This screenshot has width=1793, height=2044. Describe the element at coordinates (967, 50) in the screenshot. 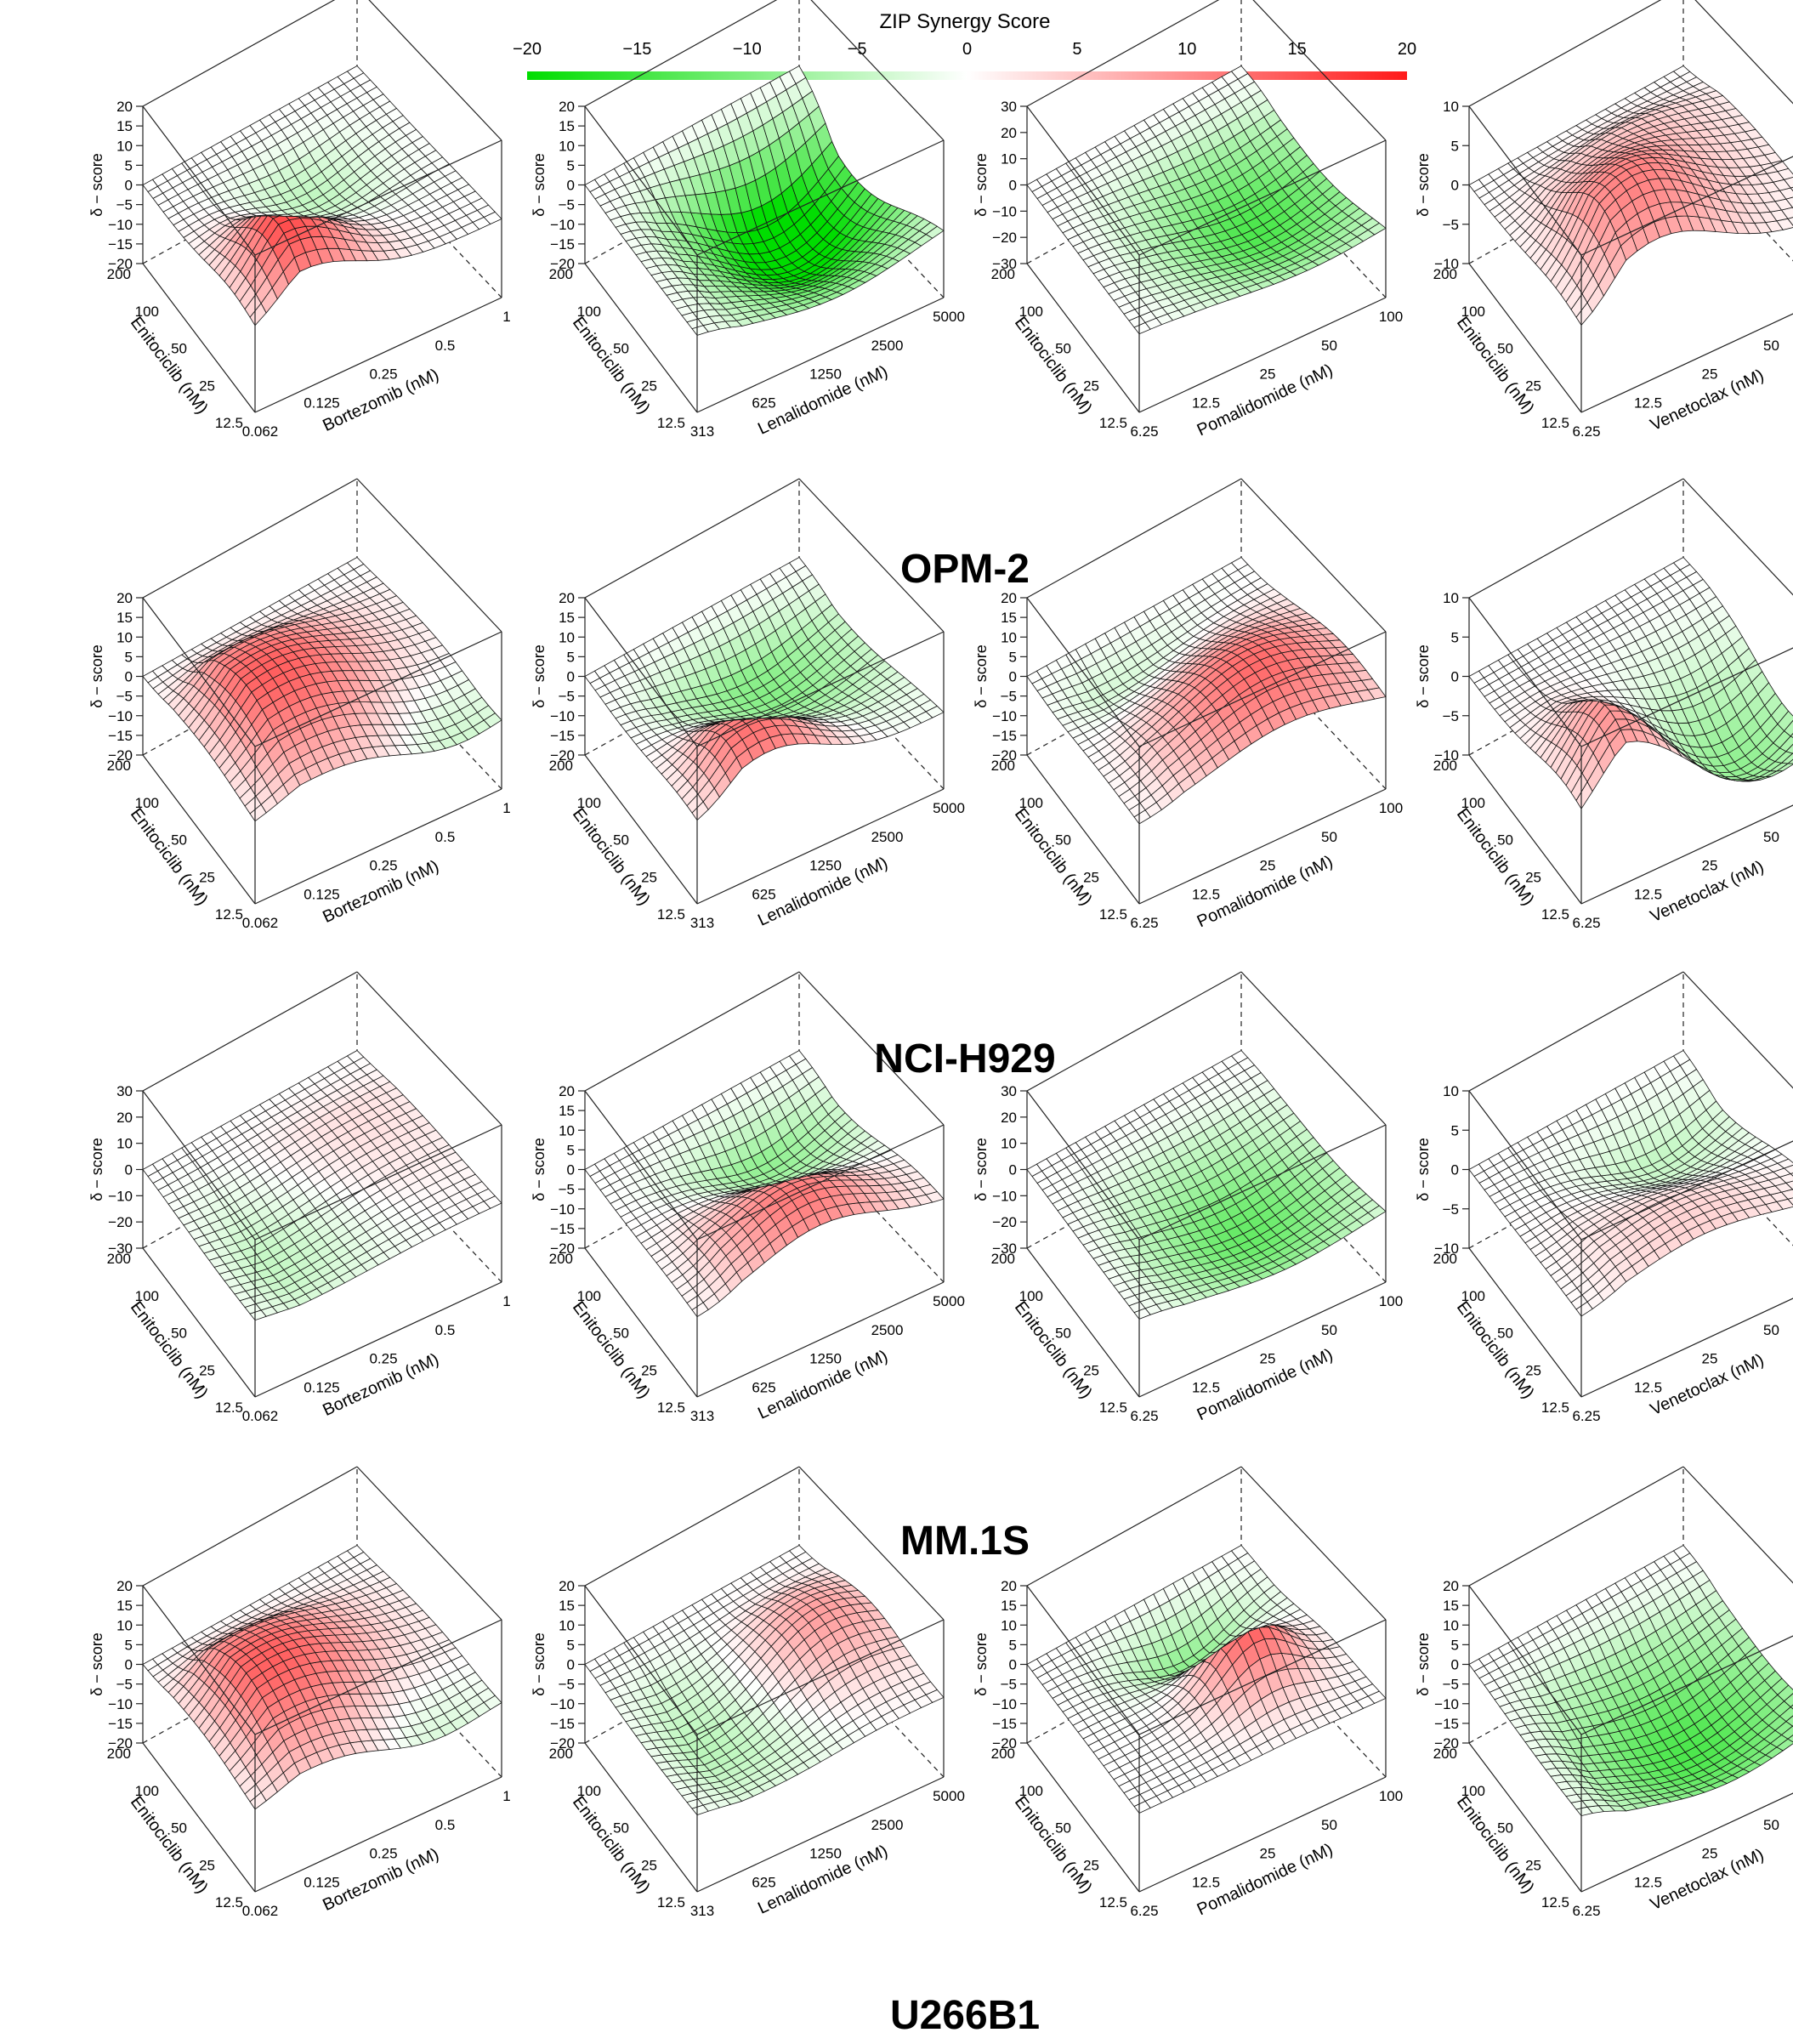

I see `legend-tick-label: 0` at that location.